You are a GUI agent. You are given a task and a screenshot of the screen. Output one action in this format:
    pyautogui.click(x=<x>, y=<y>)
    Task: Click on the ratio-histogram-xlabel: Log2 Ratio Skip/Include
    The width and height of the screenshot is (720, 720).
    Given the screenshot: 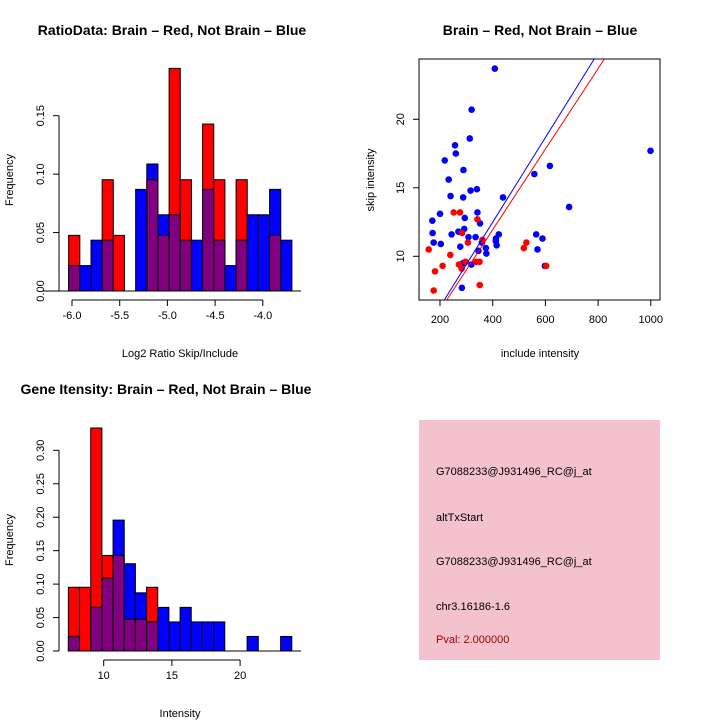 What is the action you would take?
    pyautogui.click(x=180, y=354)
    